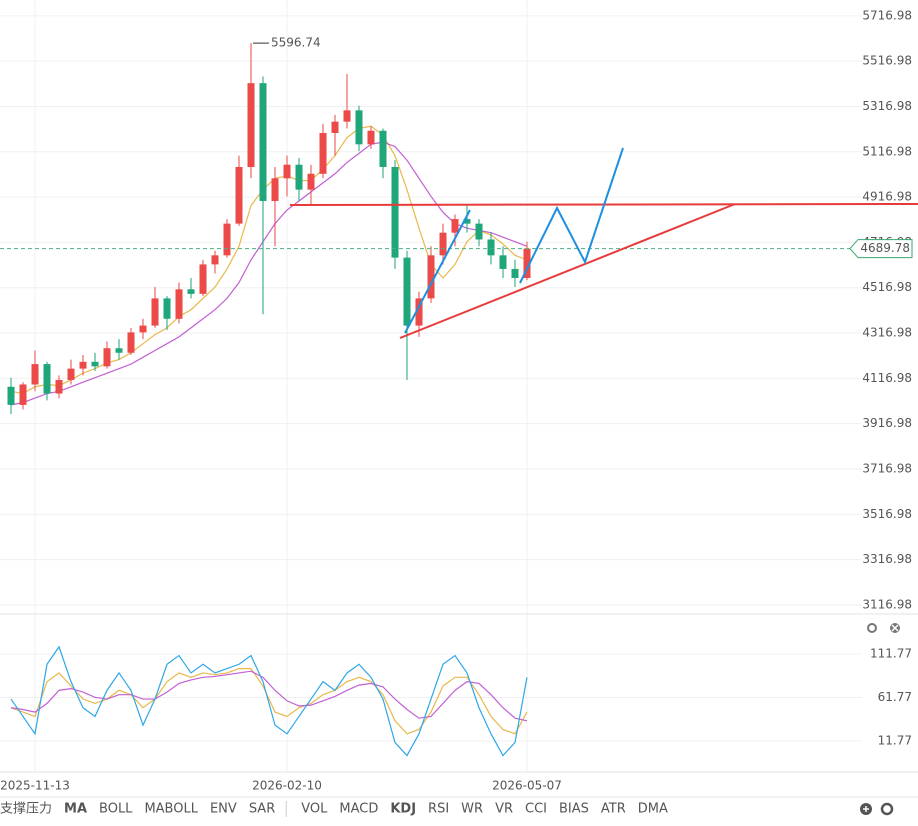 Image resolution: width=918 pixels, height=826 pixels. Describe the element at coordinates (887, 514) in the screenshot. I see `y-tick-label: 3516.98` at that location.